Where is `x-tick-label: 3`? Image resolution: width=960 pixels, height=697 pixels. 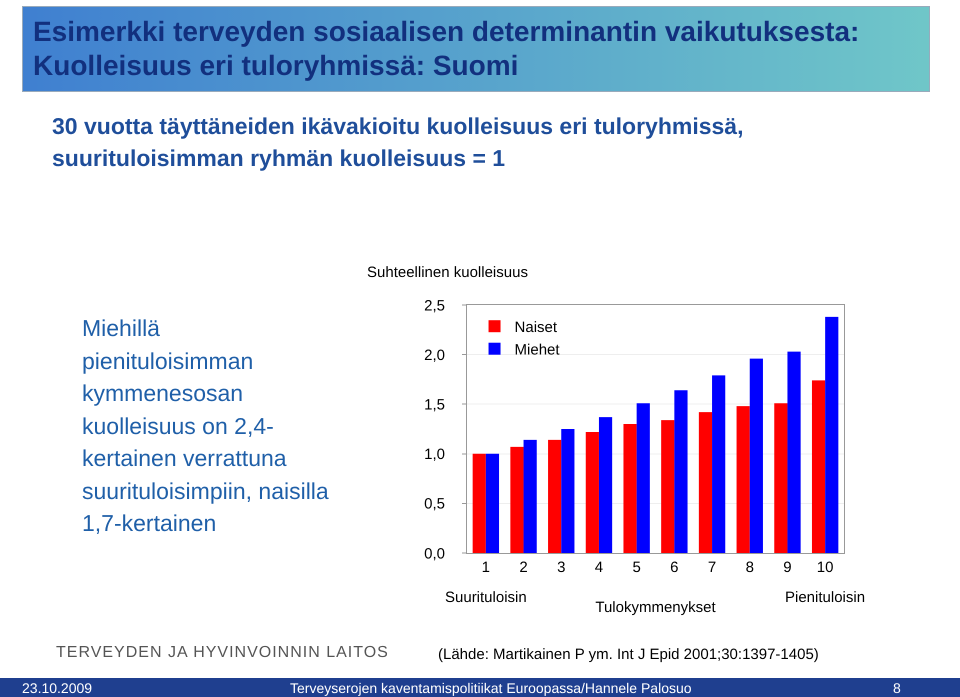 x-tick-label: 3 is located at coordinates (561, 567).